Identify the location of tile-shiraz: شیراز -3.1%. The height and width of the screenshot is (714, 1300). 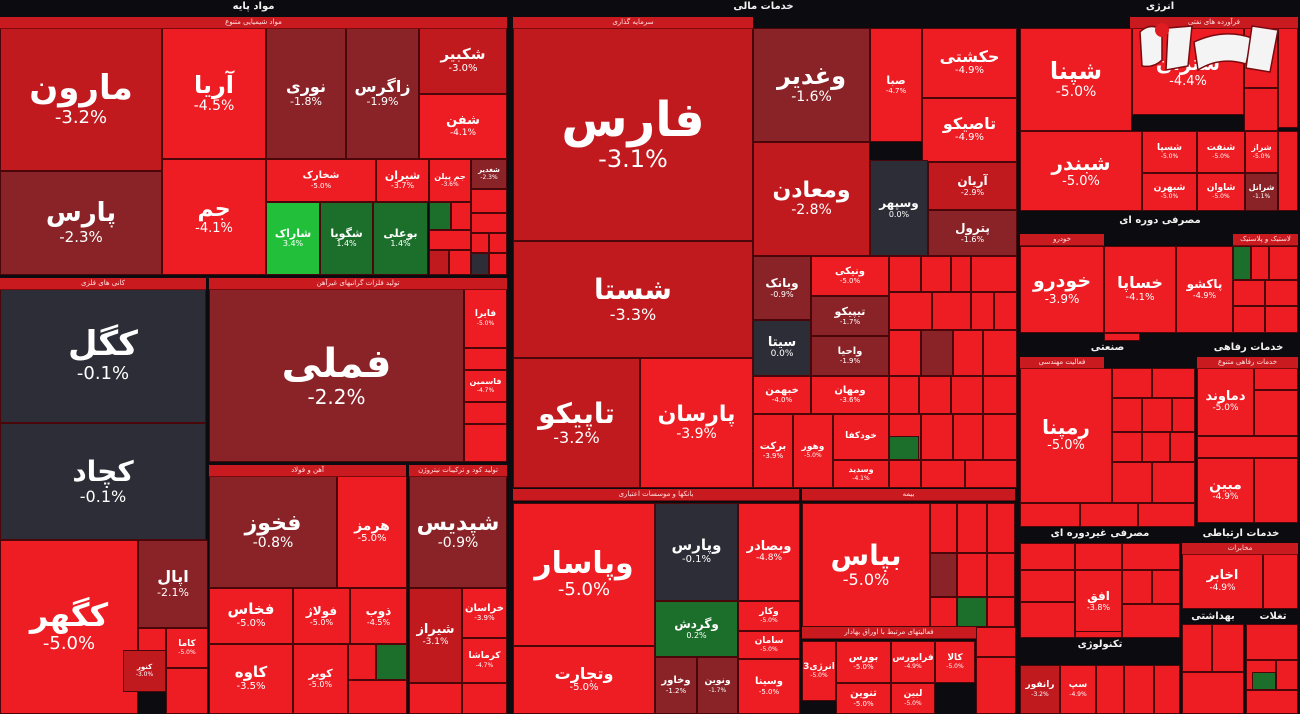
(435, 635).